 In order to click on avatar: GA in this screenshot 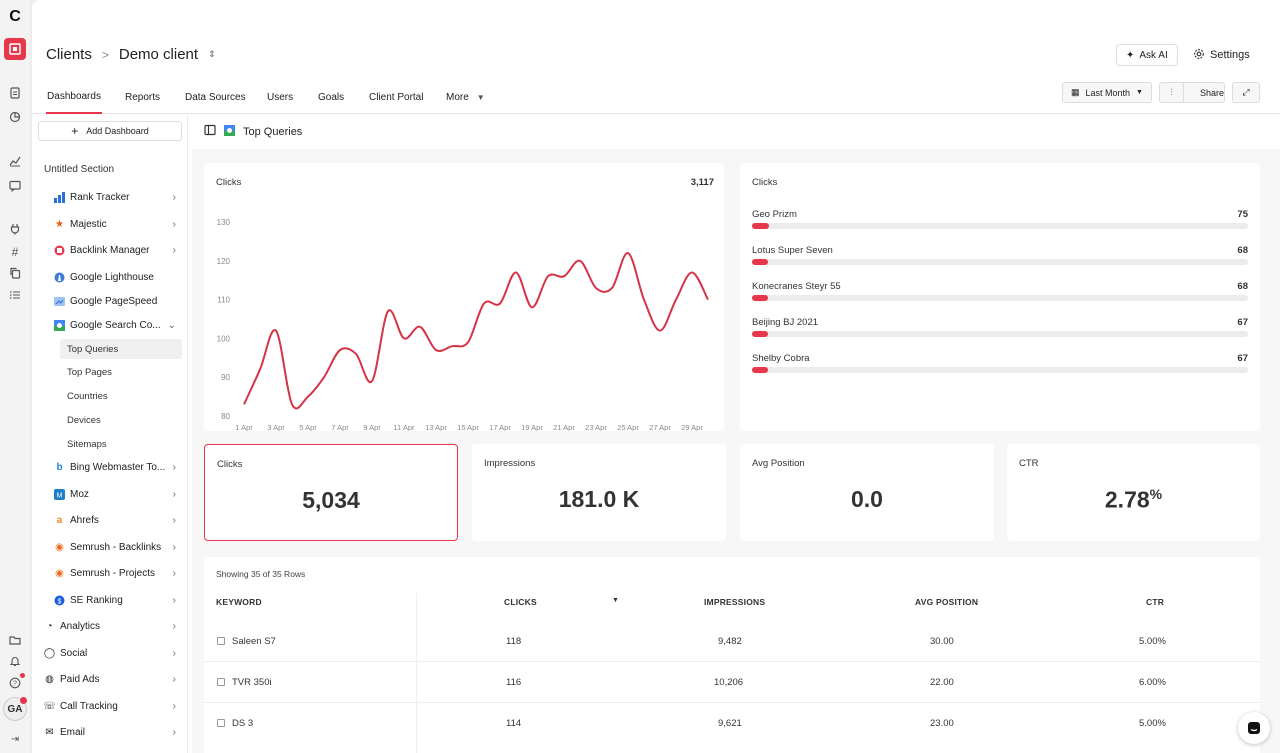, I will do `click(15, 709)`.